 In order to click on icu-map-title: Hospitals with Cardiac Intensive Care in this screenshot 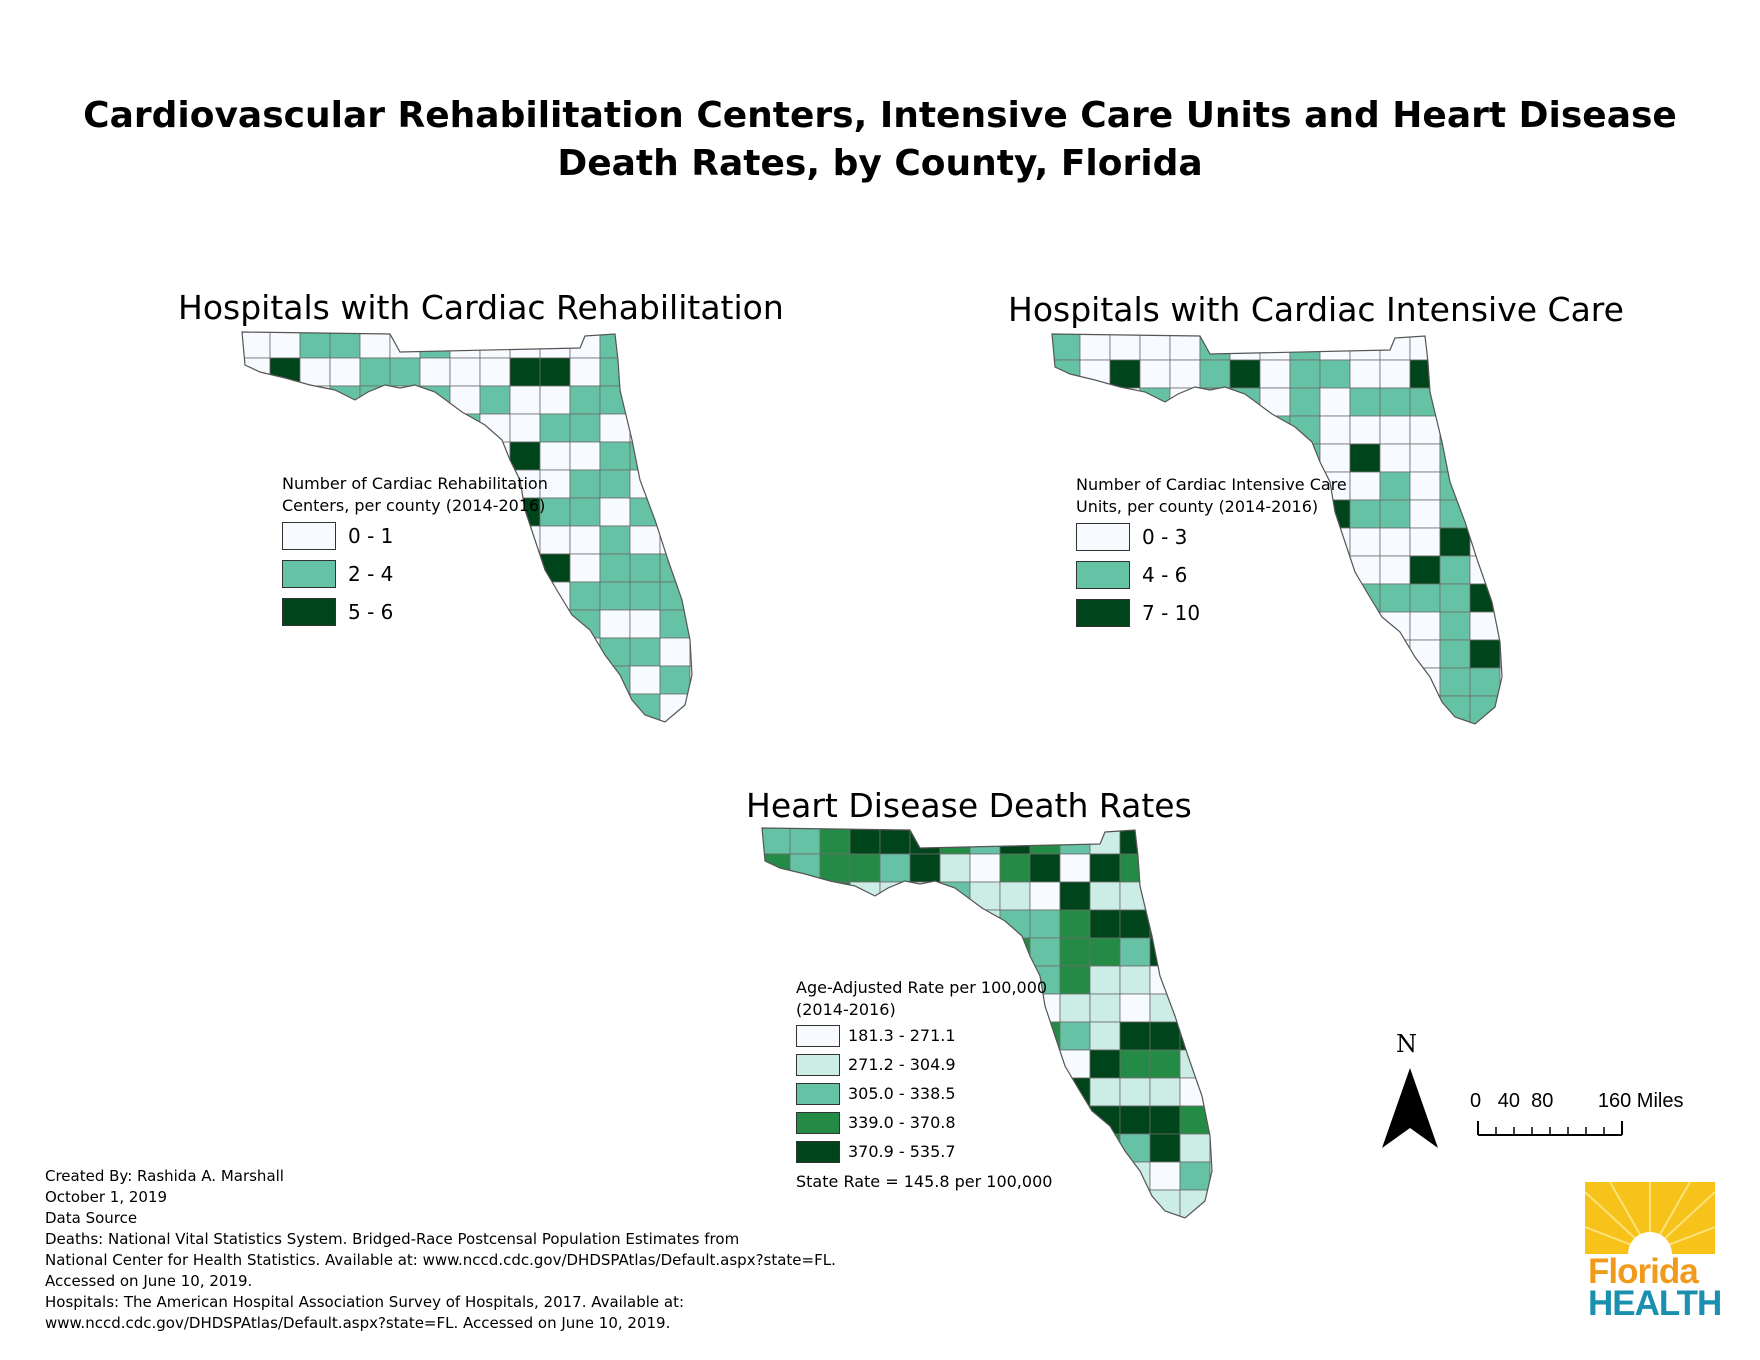, I will do `click(1316, 309)`.